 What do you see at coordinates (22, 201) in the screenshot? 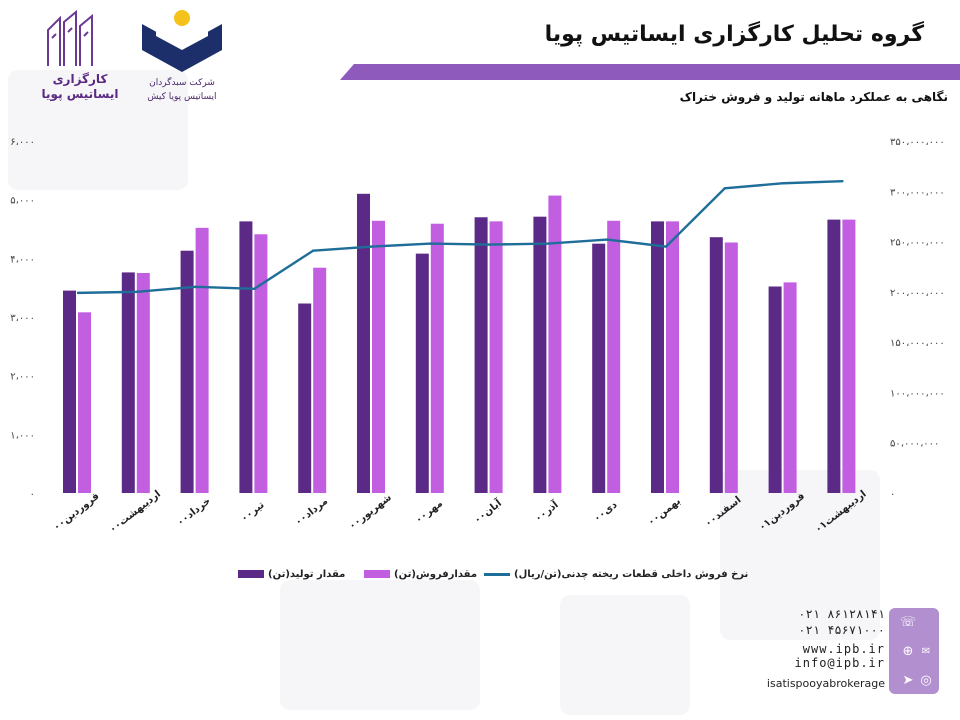
I see `y-left-tick-label: ۵،۰۰۰` at bounding box center [22, 201].